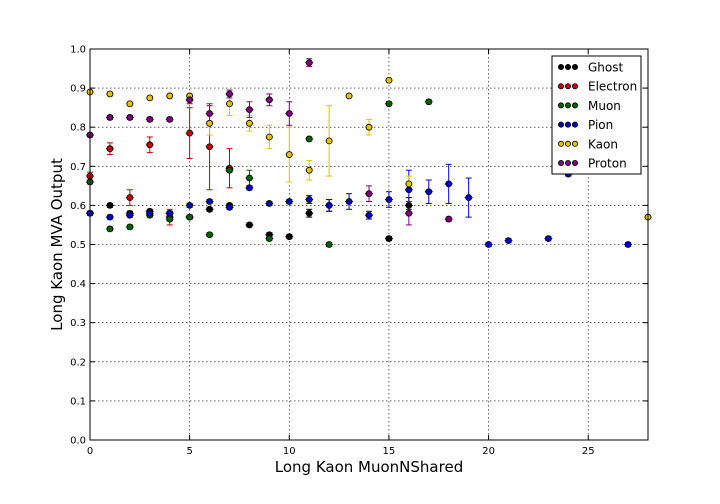  I want to click on y-tick-label: 0.5, so click(78, 245).